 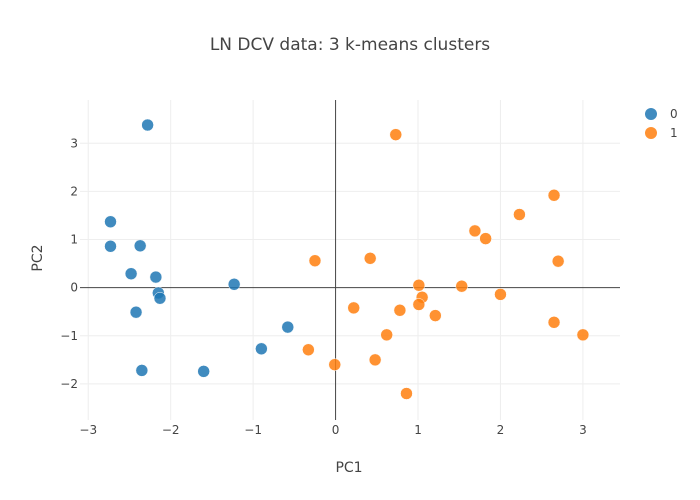 What do you see at coordinates (69, 384) in the screenshot?
I see `y-tick-label: −2` at bounding box center [69, 384].